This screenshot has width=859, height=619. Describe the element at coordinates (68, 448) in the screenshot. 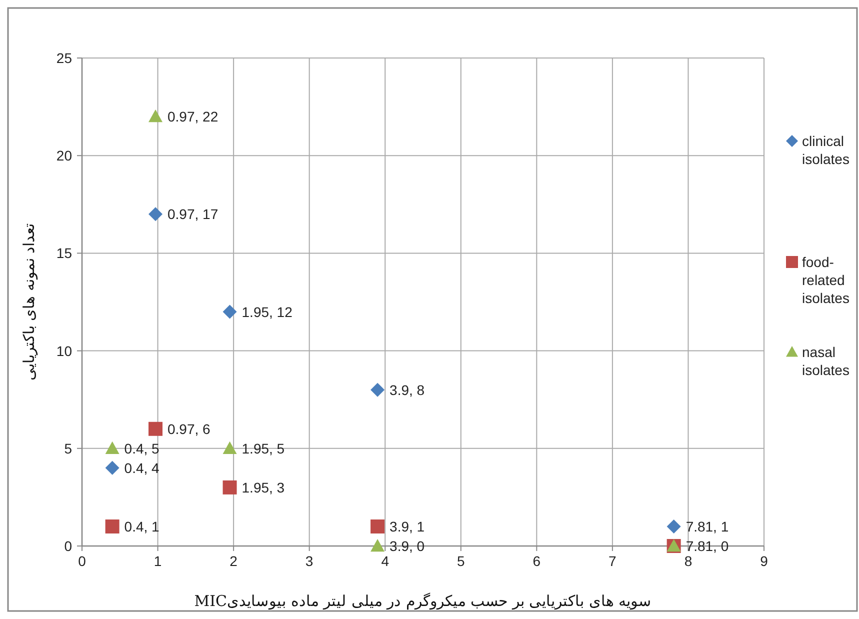

I see `y-tick-label: 5` at that location.